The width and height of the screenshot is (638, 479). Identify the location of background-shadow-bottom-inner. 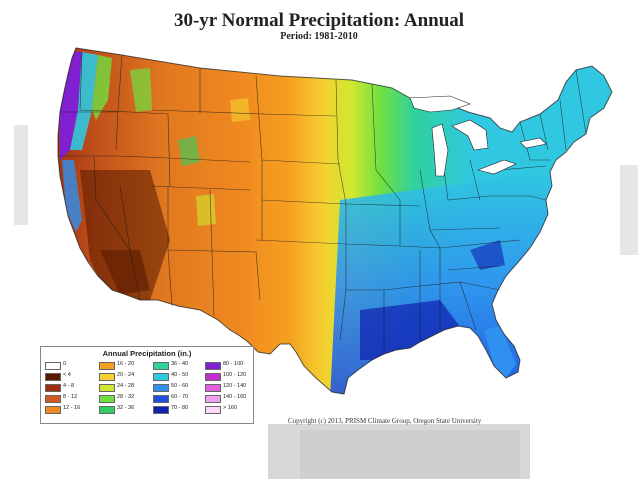
(410, 454).